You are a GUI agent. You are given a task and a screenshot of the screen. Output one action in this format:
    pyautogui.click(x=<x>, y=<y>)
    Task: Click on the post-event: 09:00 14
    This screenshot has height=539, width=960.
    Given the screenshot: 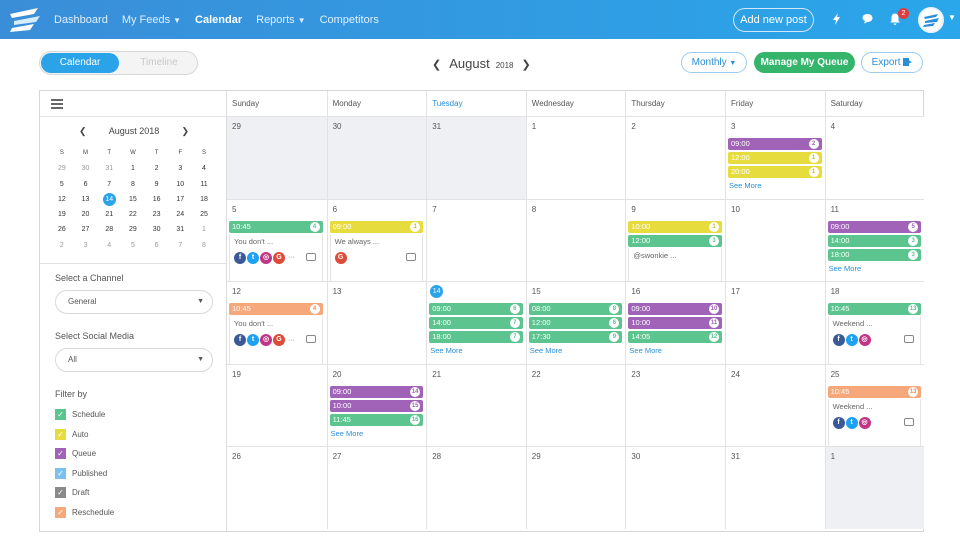 What is the action you would take?
    pyautogui.click(x=376, y=391)
    